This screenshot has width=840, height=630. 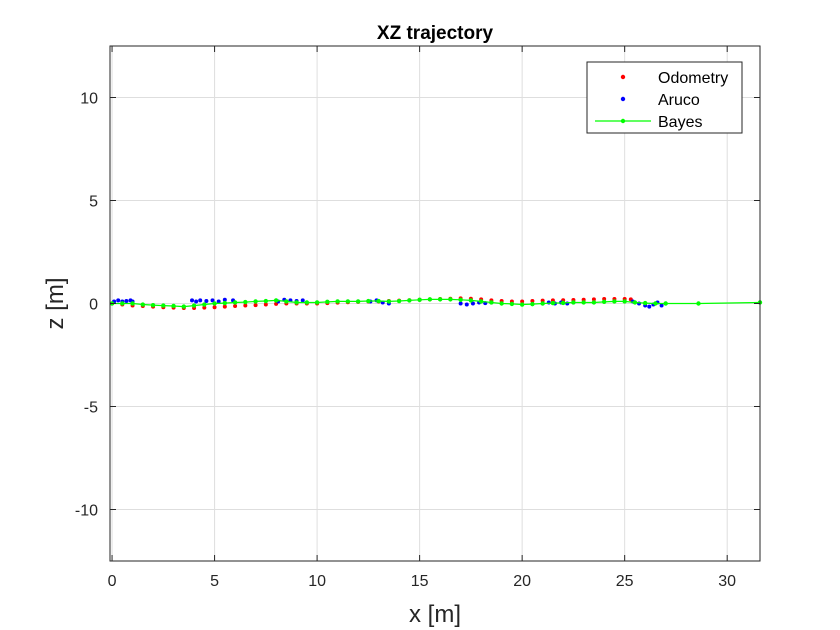 I want to click on legend-odometry-label: Odometry, so click(x=693, y=78).